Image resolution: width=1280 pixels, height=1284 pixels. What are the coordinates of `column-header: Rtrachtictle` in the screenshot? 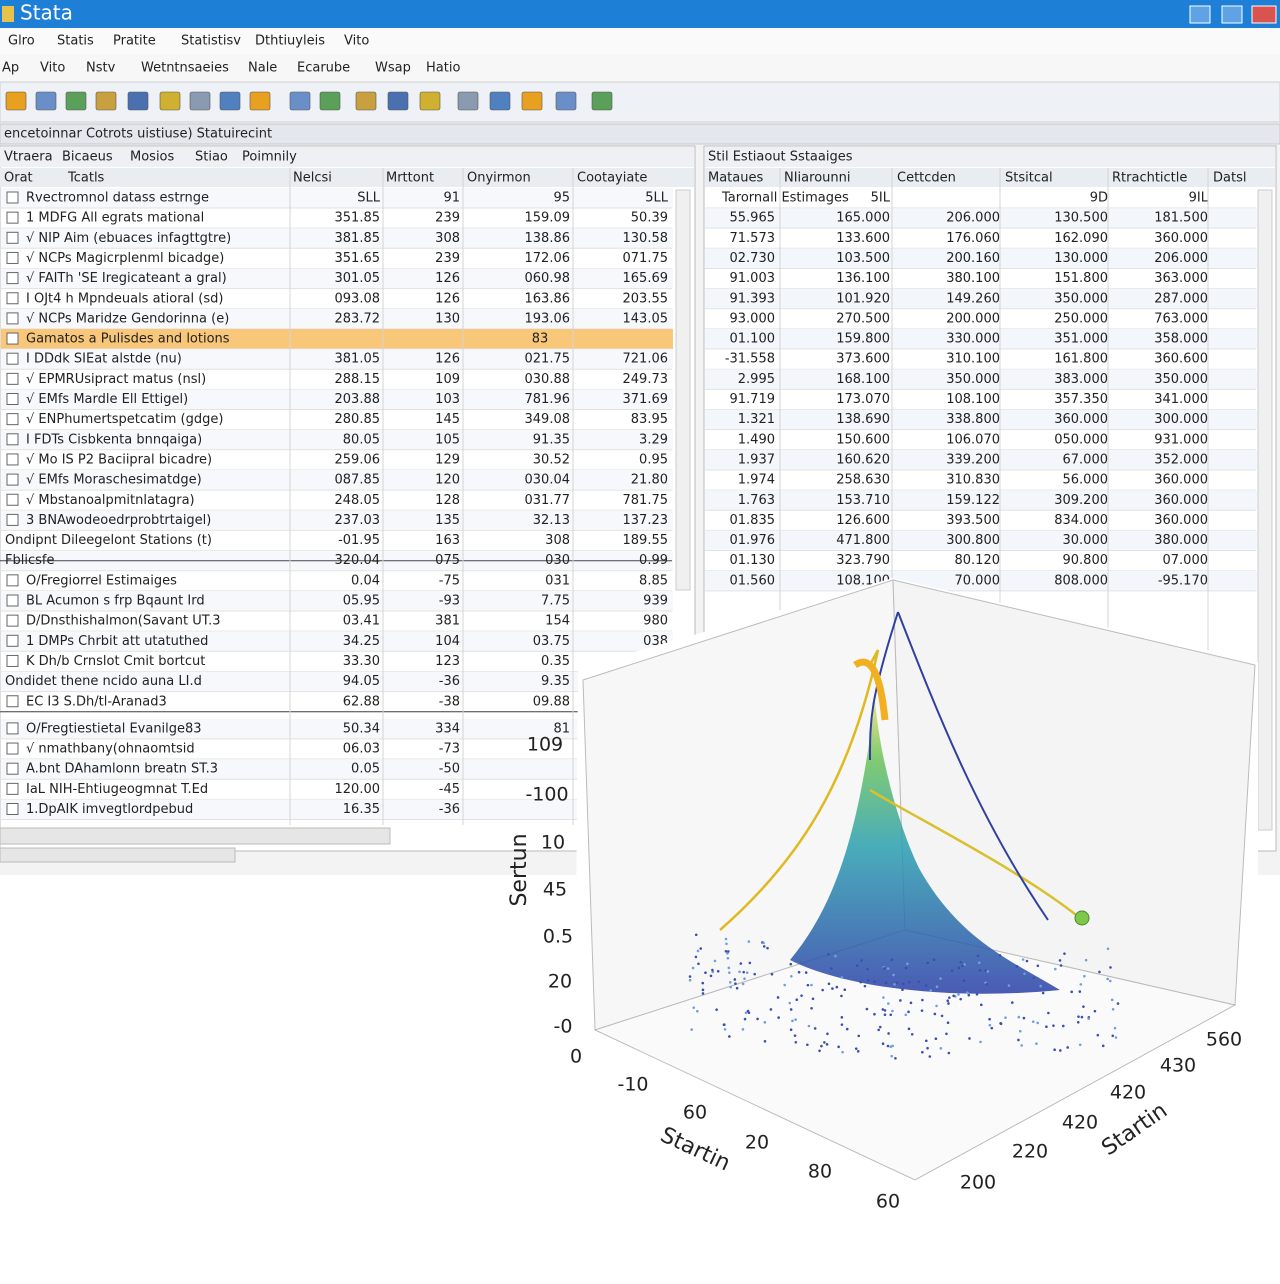 It's located at (1149, 178).